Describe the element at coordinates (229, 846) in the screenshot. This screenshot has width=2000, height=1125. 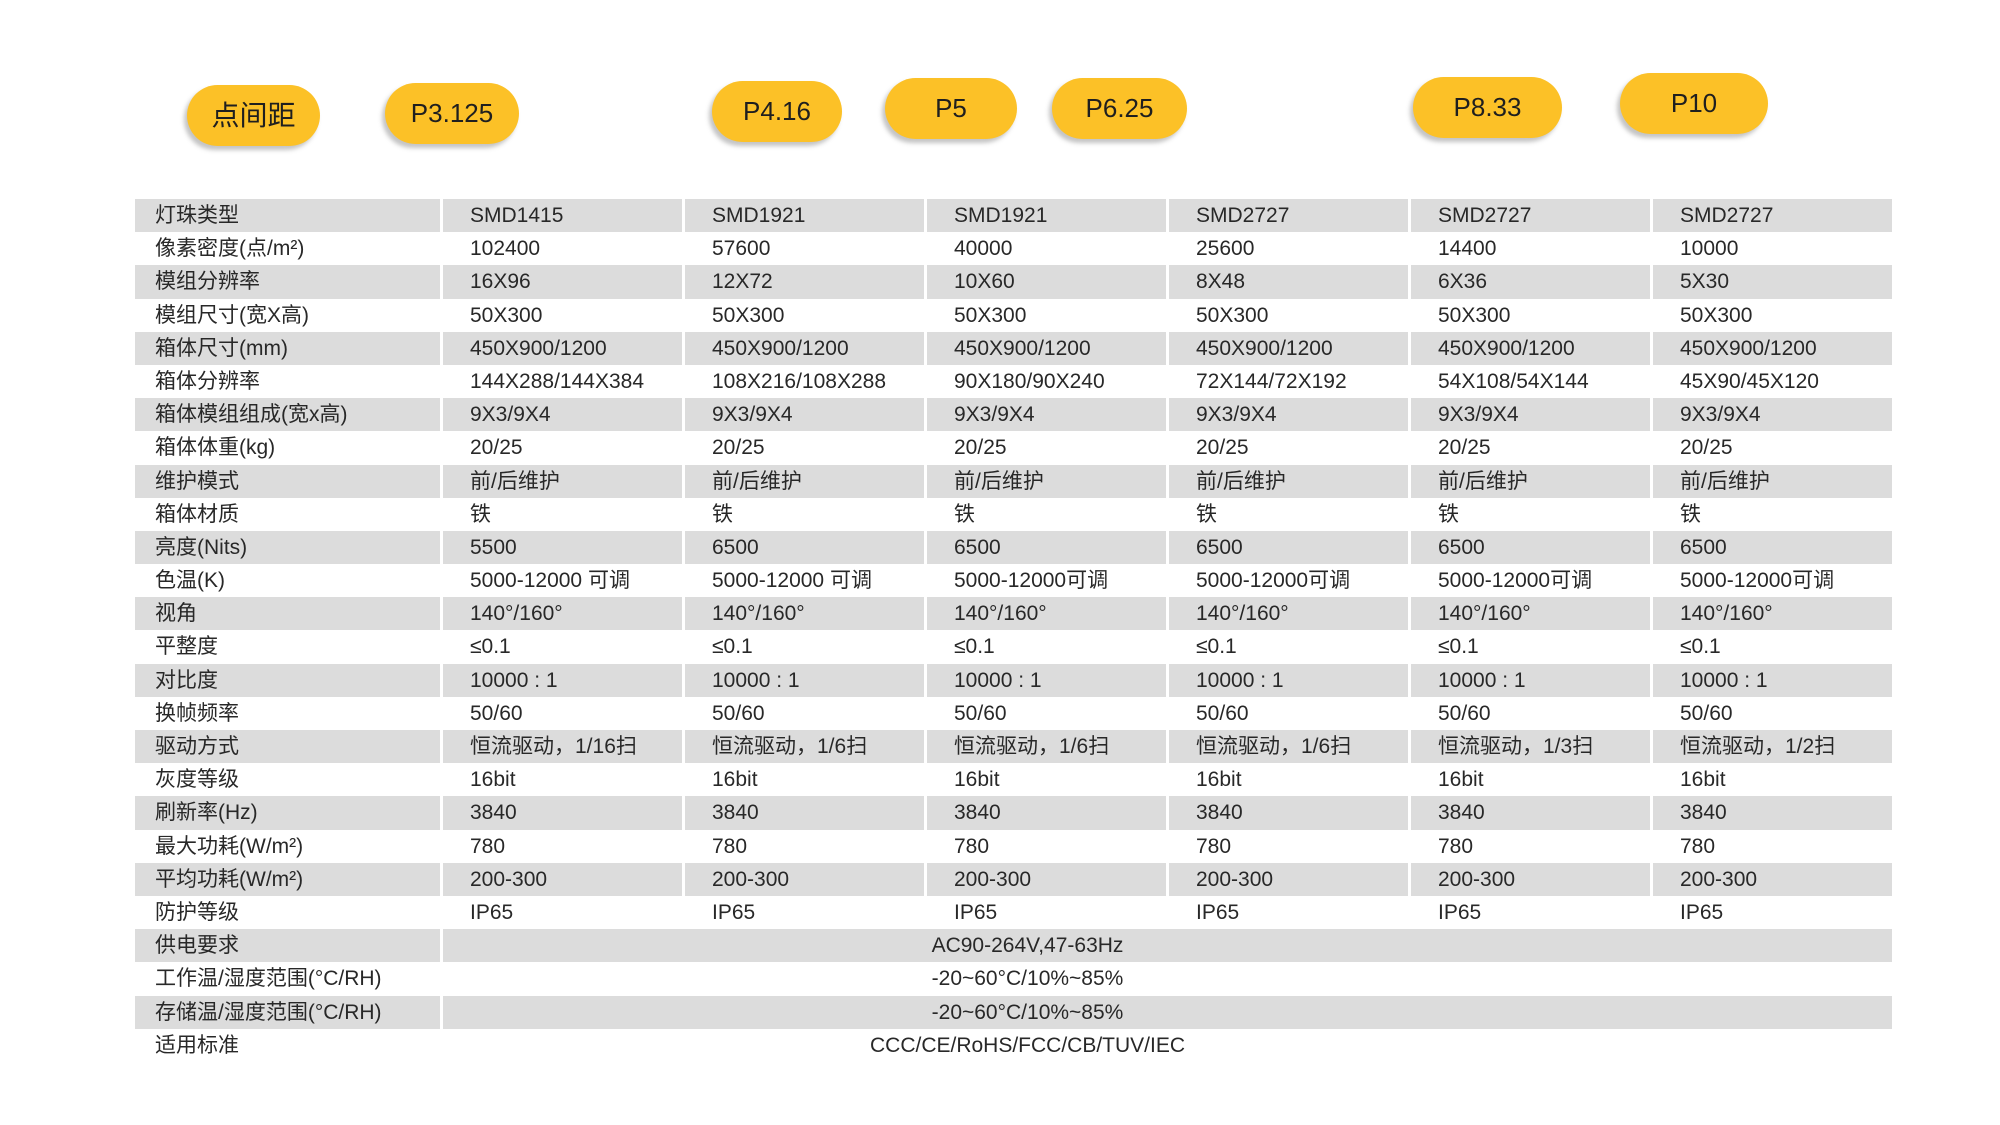
I see `spec-row-label: 最大功耗(W/m²)` at that location.